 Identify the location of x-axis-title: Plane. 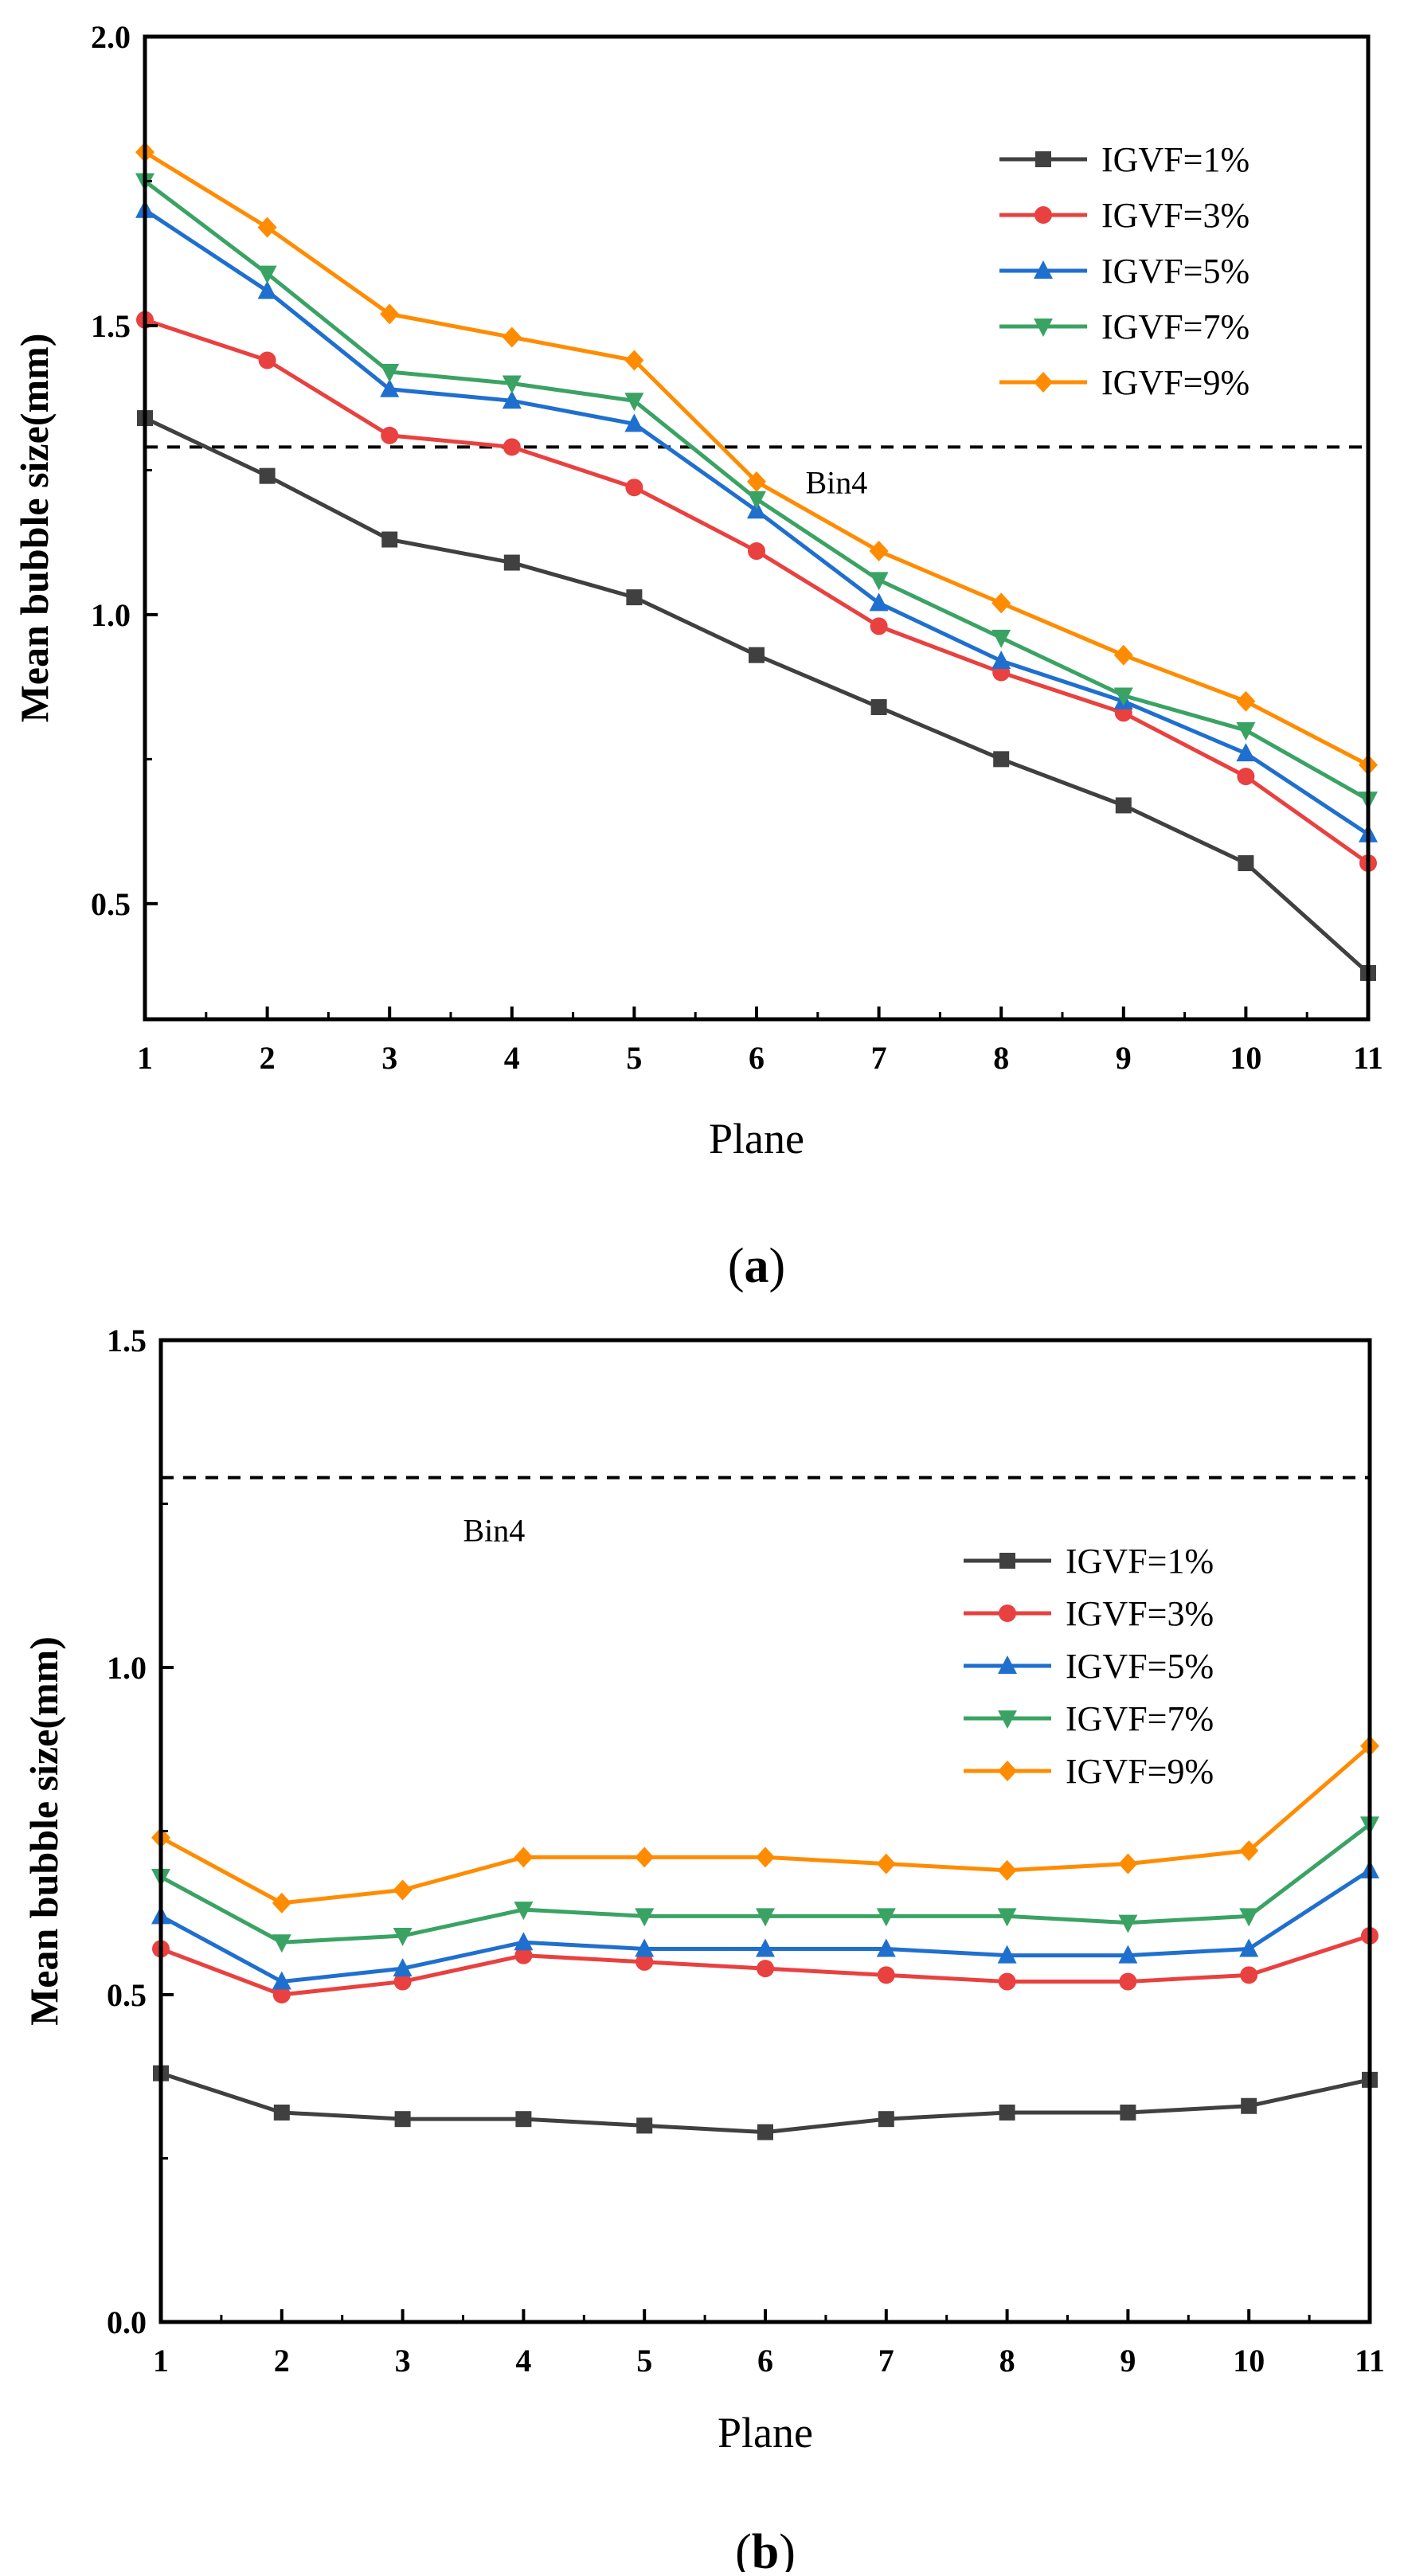
(765, 2433).